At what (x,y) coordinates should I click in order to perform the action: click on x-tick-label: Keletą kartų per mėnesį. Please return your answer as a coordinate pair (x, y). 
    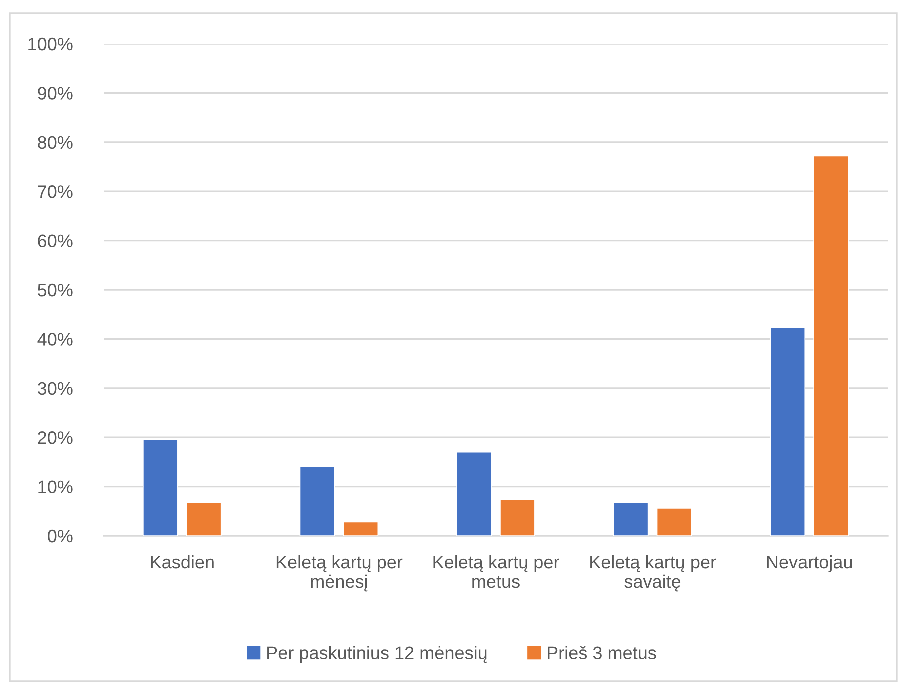
    Looking at the image, I should click on (339, 573).